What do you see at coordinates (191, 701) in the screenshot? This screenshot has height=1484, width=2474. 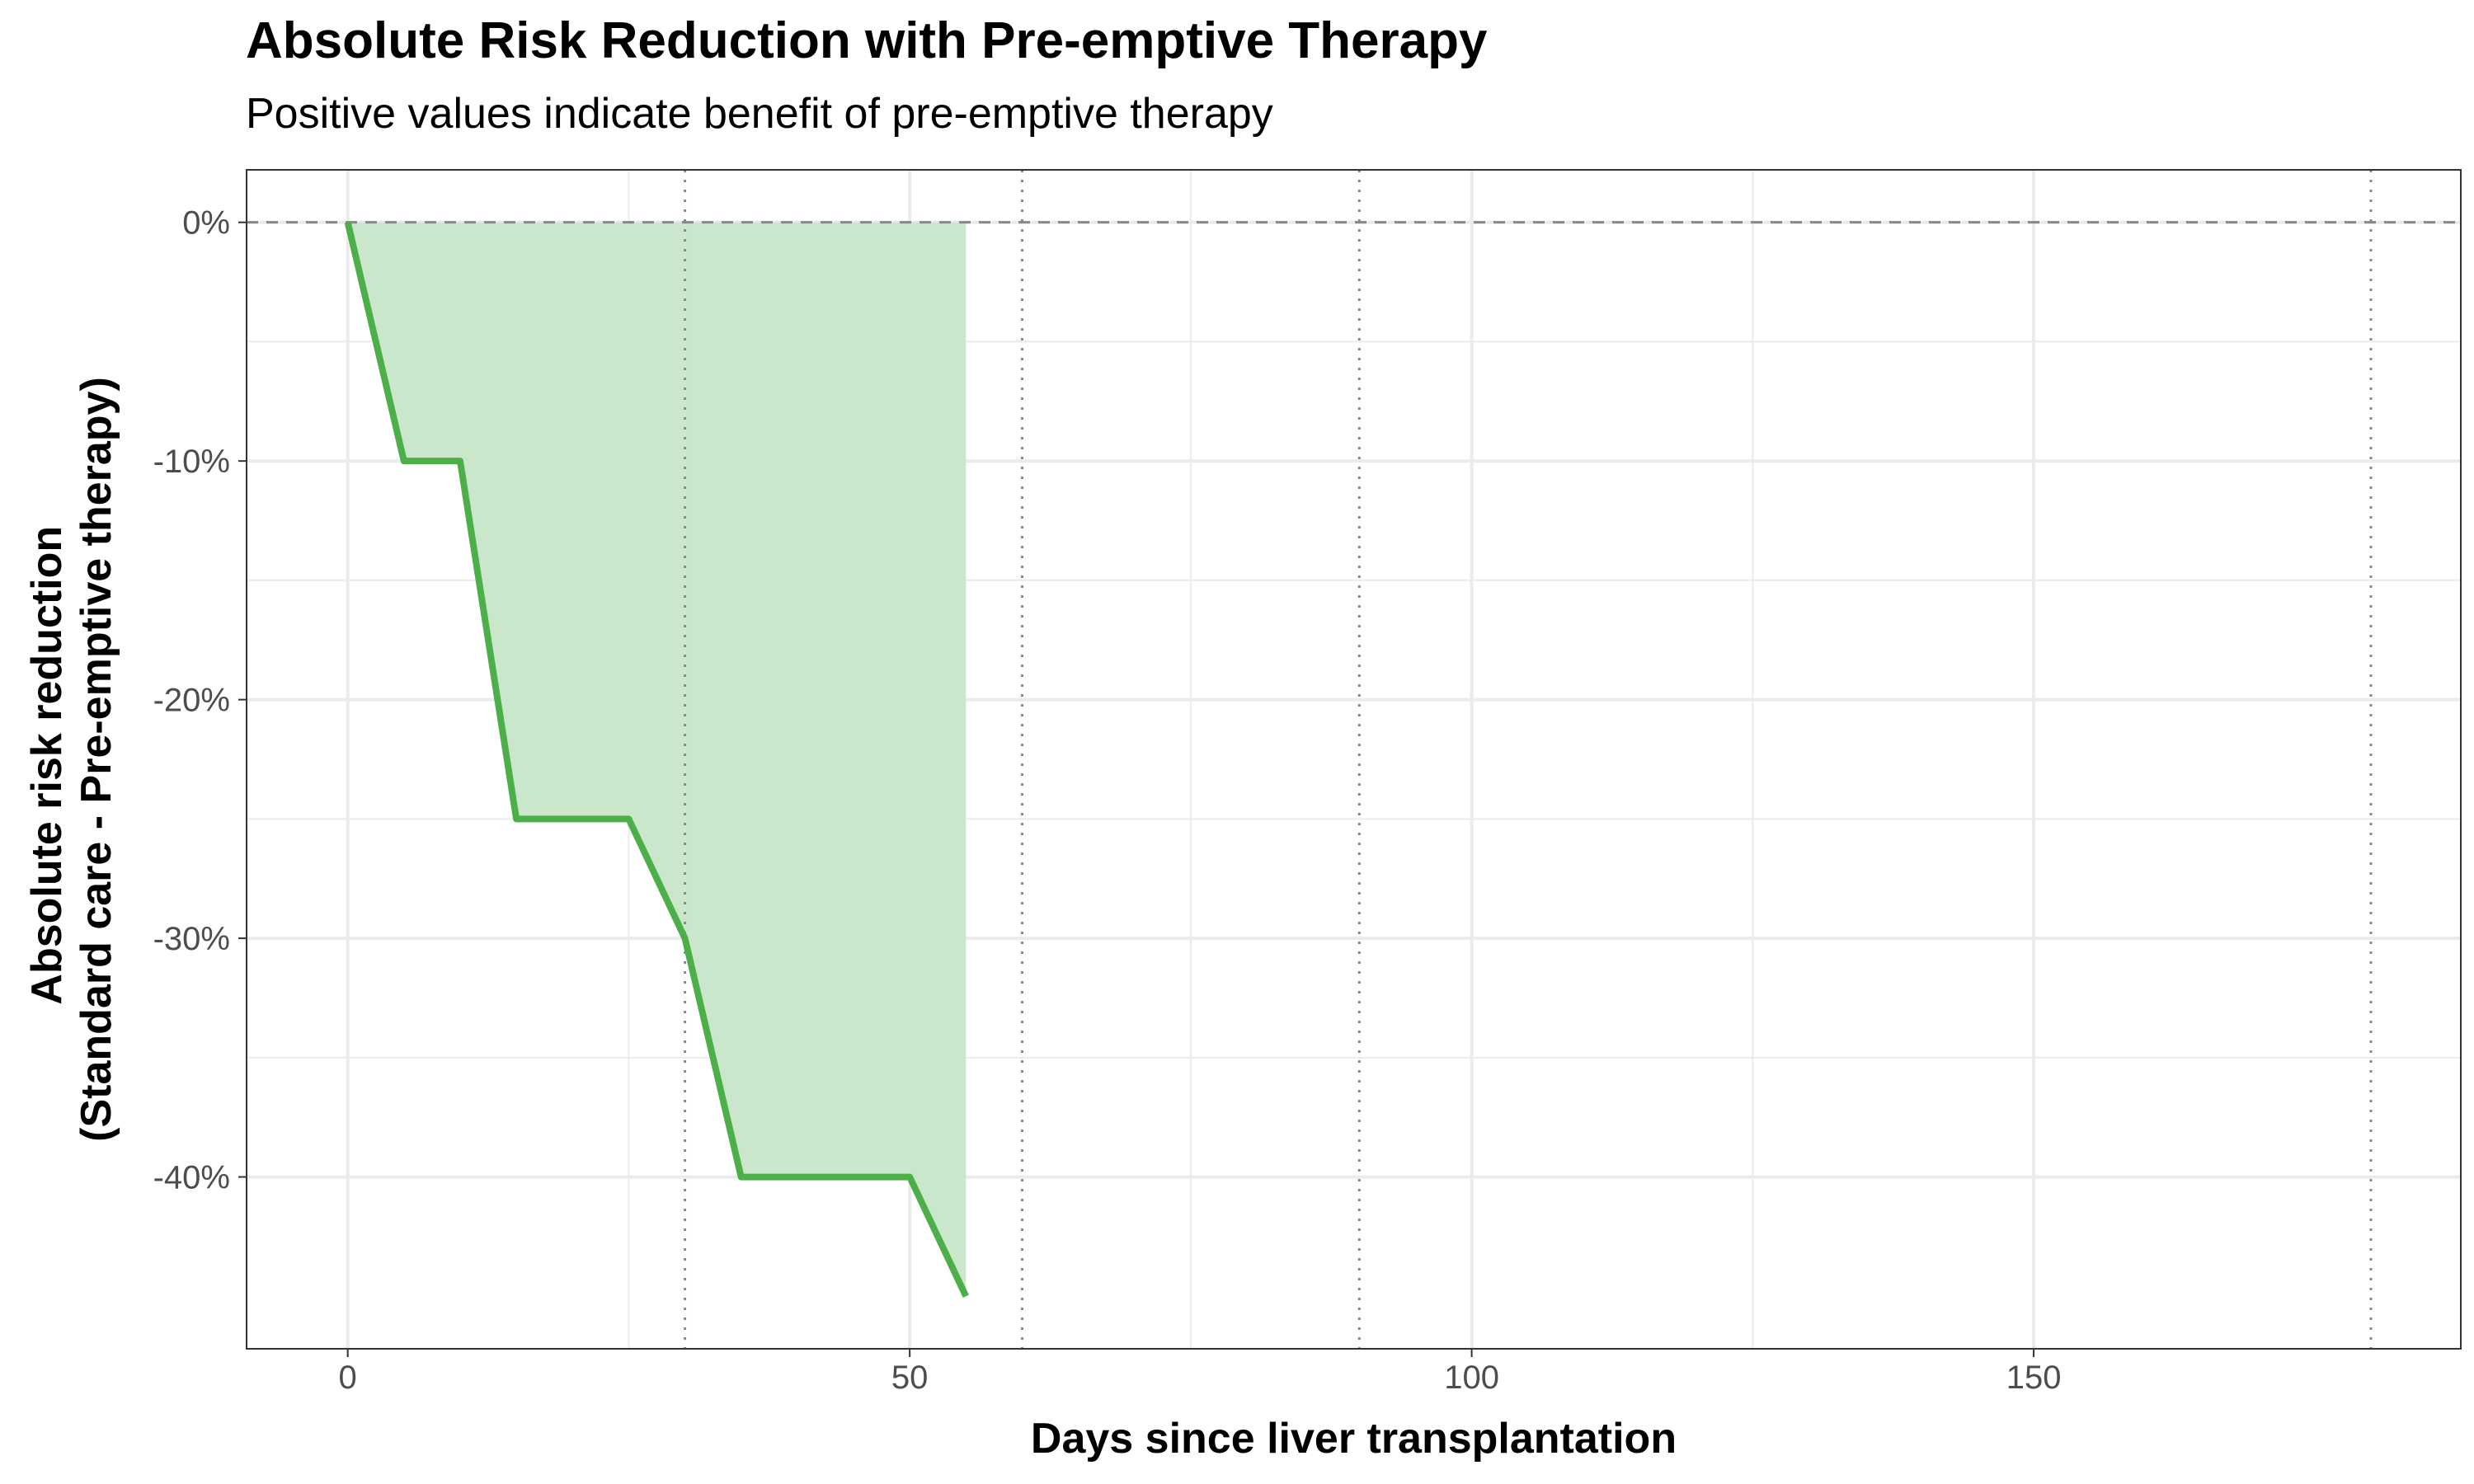 I see `y-tick-label: -20%` at bounding box center [191, 701].